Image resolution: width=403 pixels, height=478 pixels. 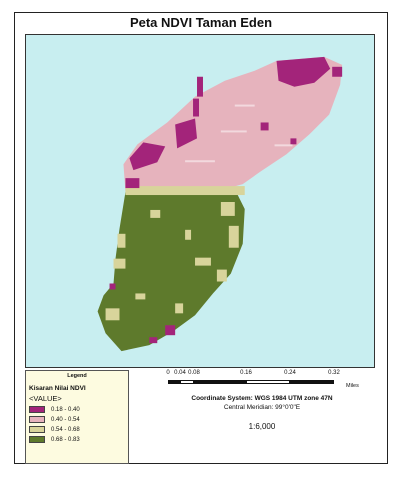 What do you see at coordinates (290, 373) in the screenshot?
I see `scale-tick-label: 0.24` at bounding box center [290, 373].